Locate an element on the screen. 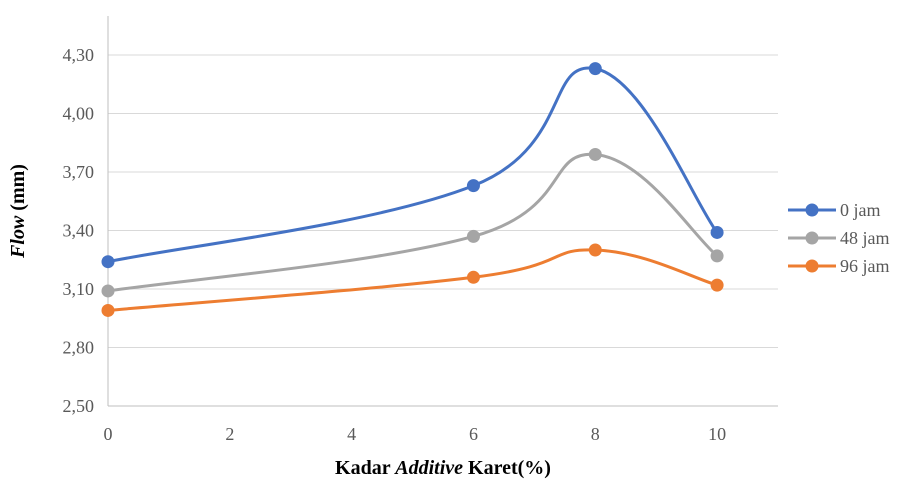 The height and width of the screenshot is (486, 917). y-tick-label: 2,80 is located at coordinates (79, 348).